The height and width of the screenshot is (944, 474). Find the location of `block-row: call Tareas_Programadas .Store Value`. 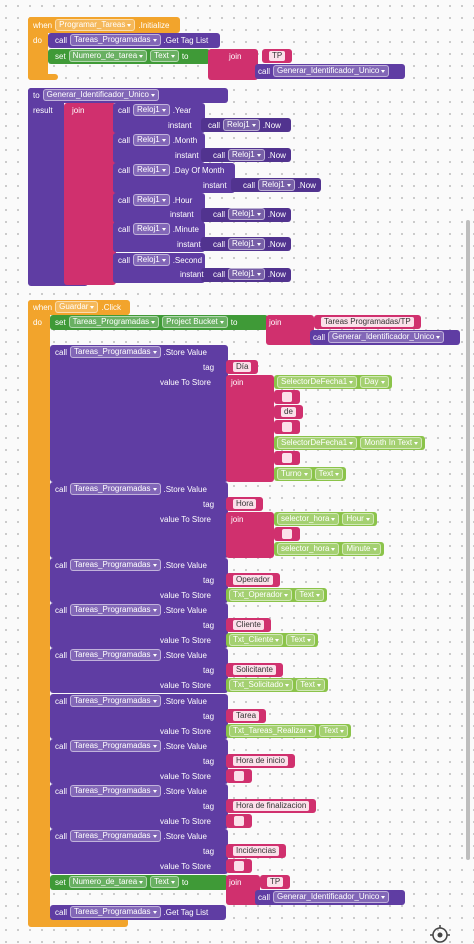

block-row: call Tareas_Programadas .Store Value is located at coordinates (131, 701).